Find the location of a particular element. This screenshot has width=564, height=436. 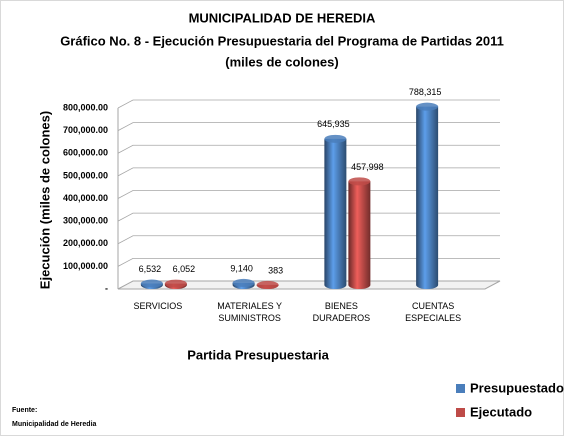

data-label: 383 is located at coordinates (275, 270).